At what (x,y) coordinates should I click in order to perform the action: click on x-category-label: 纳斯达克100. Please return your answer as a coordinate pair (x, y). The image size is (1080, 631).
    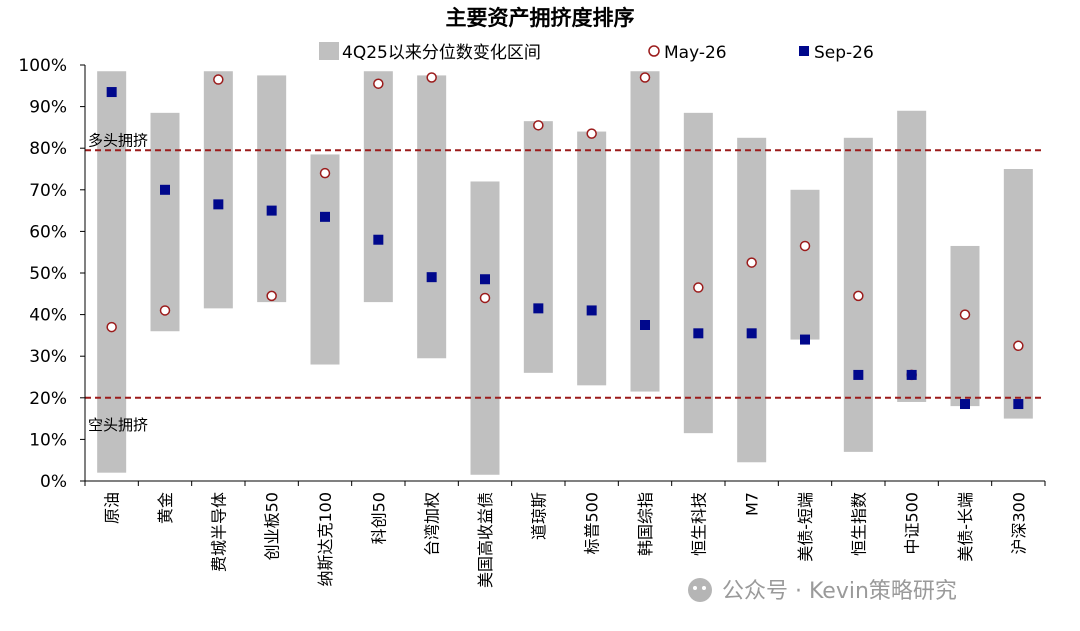
    Looking at the image, I should click on (325, 539).